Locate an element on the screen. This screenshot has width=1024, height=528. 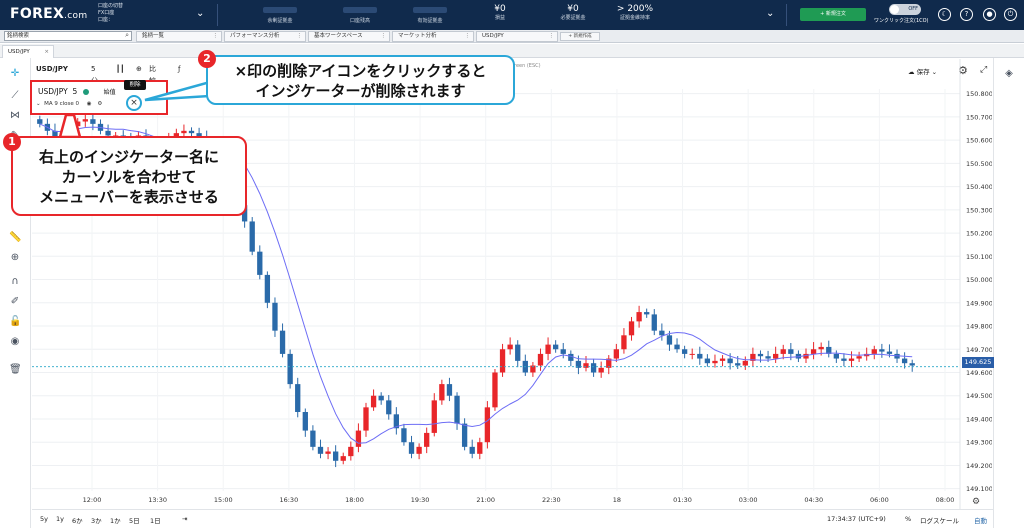
range-1y: 1y is located at coordinates (60, 519).